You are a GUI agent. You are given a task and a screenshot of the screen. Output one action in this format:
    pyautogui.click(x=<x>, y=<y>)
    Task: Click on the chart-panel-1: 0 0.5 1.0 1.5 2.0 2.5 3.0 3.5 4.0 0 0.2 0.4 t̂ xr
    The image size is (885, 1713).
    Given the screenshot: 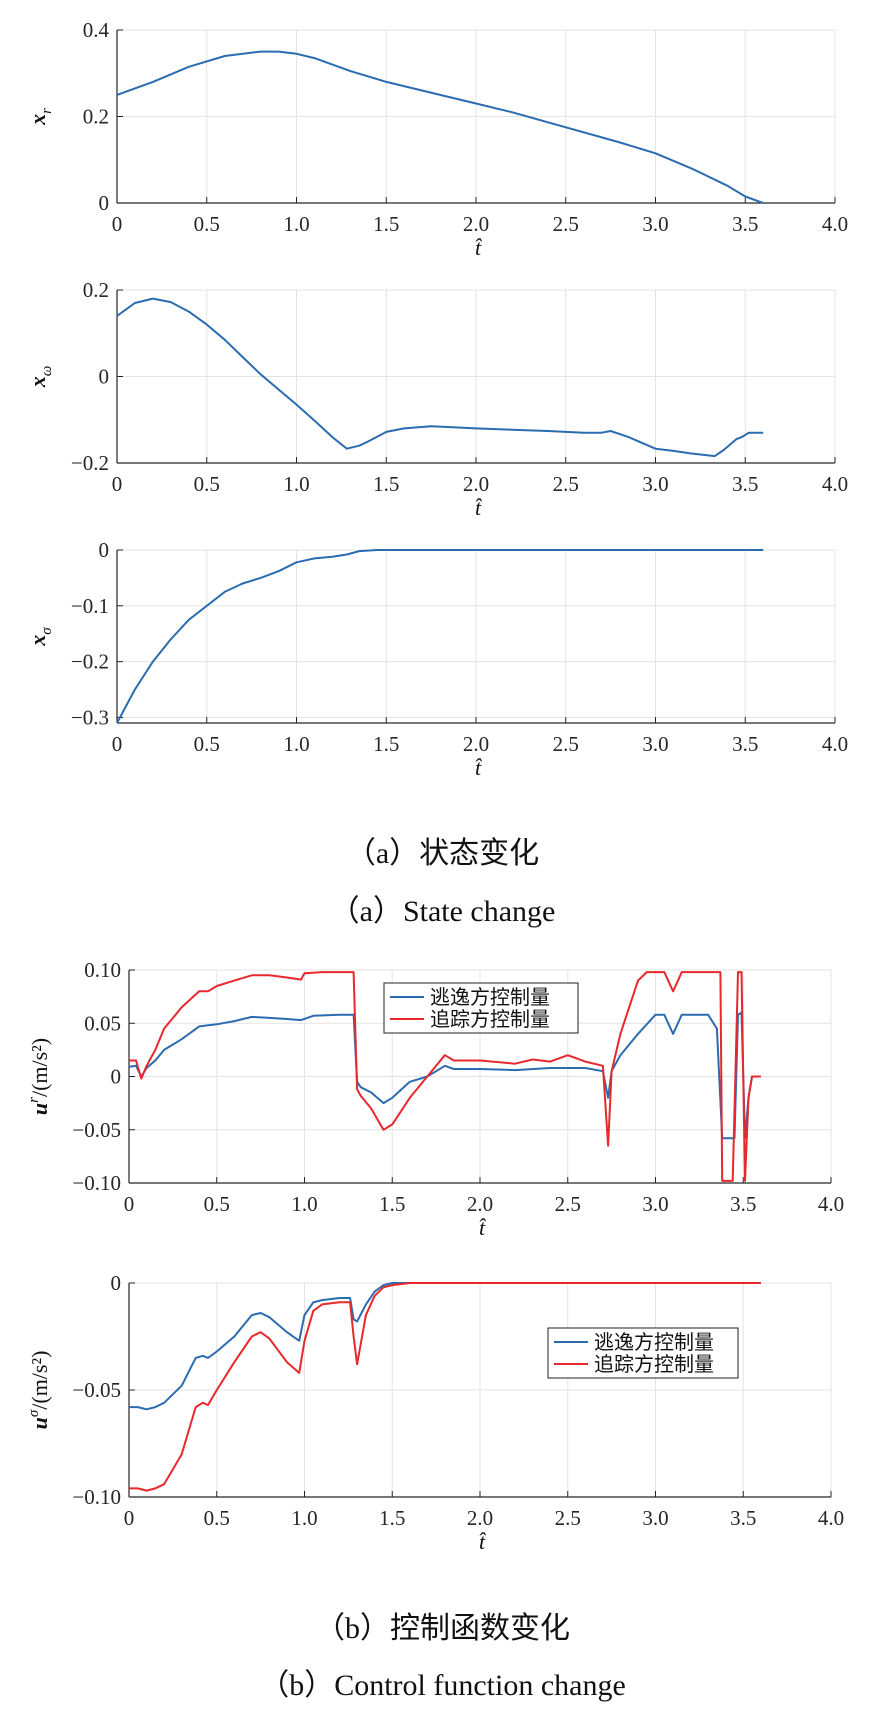 What is the action you would take?
    pyautogui.click(x=436, y=139)
    